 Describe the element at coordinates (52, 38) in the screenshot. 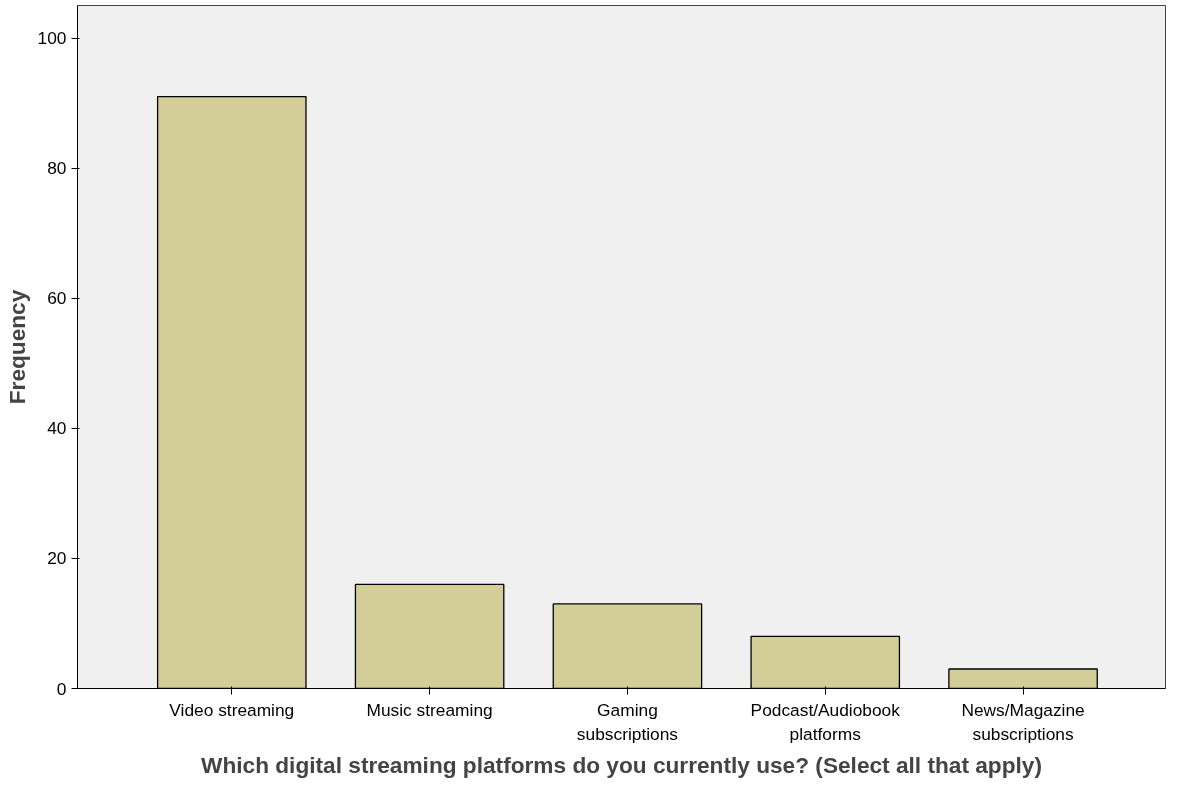

I see `y-tick-label: 100` at that location.